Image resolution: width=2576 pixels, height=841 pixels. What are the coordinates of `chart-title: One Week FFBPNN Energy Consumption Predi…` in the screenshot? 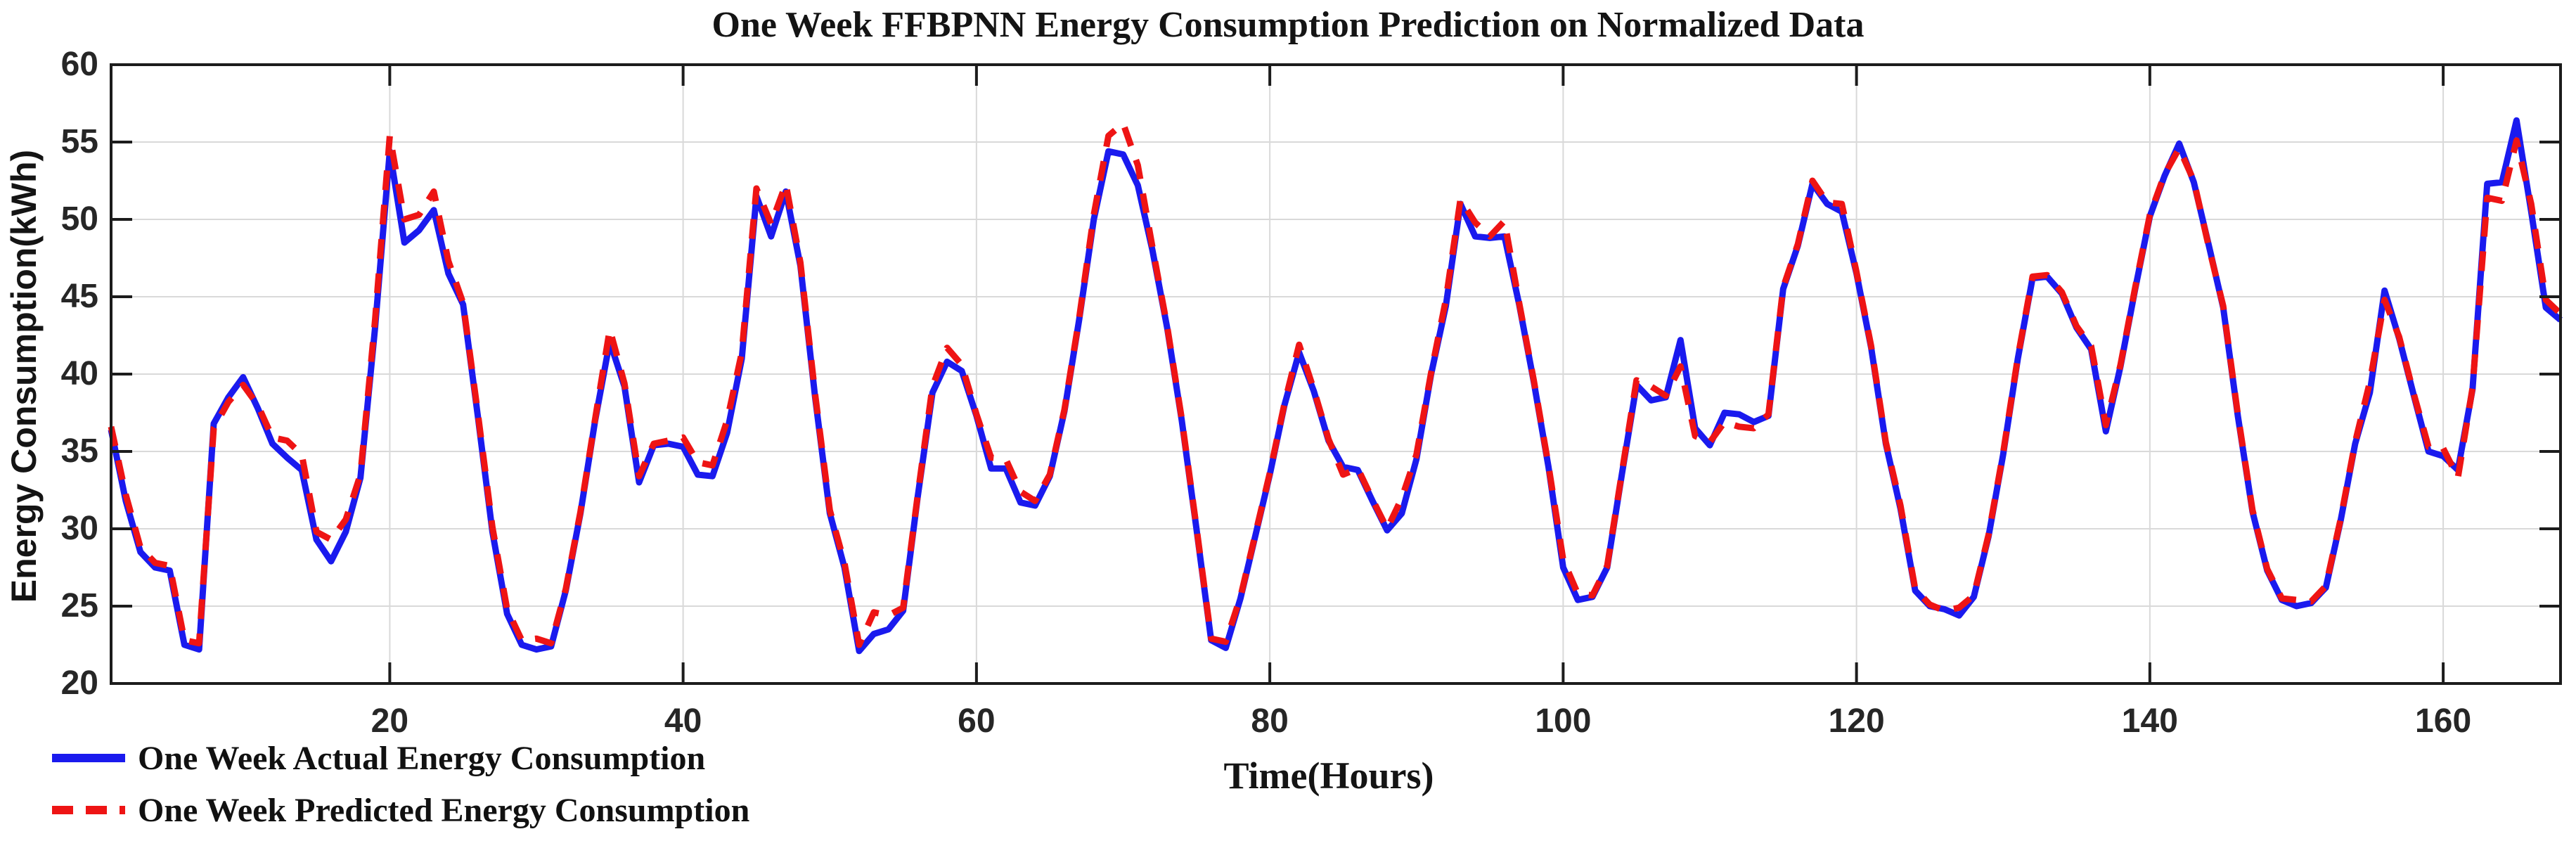 It's located at (1288, 25).